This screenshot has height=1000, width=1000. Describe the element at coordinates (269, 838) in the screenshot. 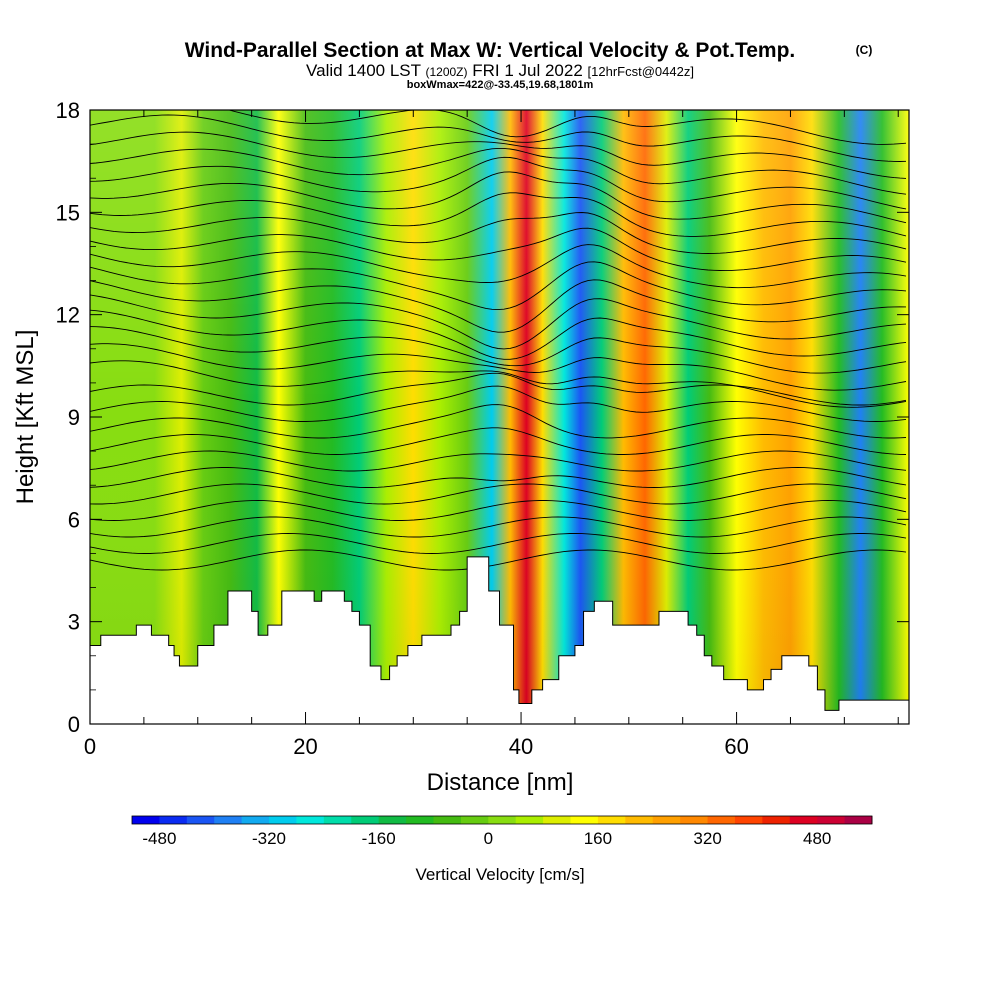

I see `colorbar-tick-label: -320` at that location.